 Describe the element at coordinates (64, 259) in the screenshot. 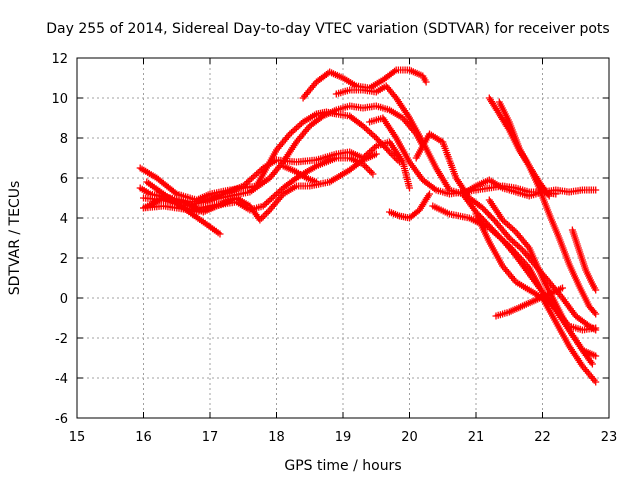

I see `y-tick-label: 2` at that location.